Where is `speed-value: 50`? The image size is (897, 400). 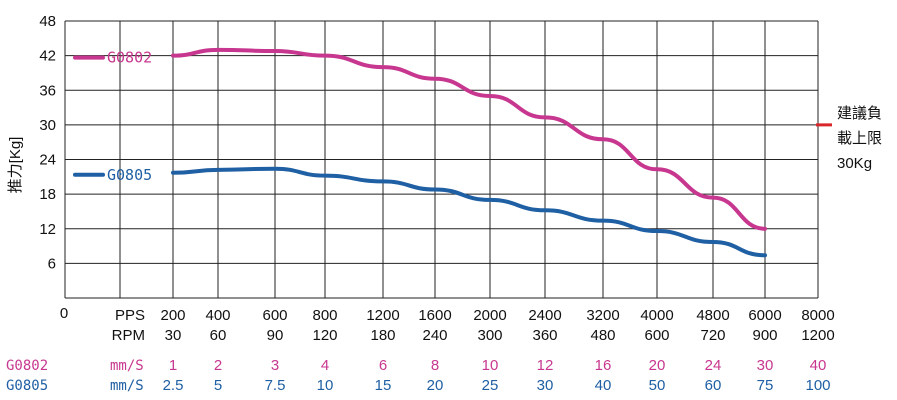
speed-value: 50 is located at coordinates (657, 385).